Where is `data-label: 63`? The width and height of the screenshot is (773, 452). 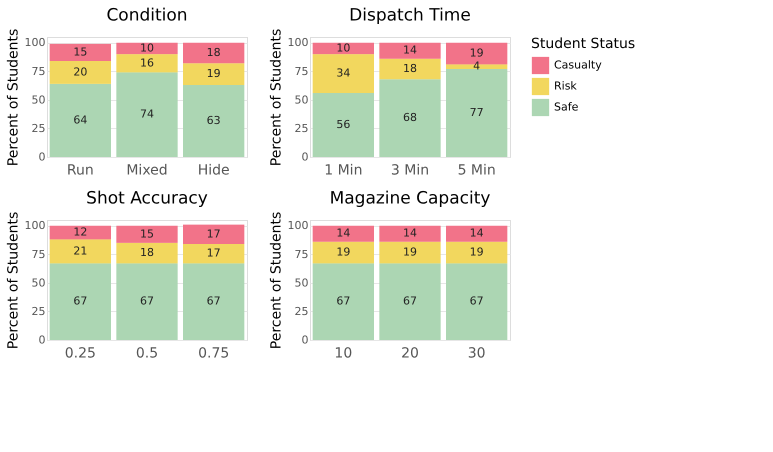 data-label: 63 is located at coordinates (213, 120).